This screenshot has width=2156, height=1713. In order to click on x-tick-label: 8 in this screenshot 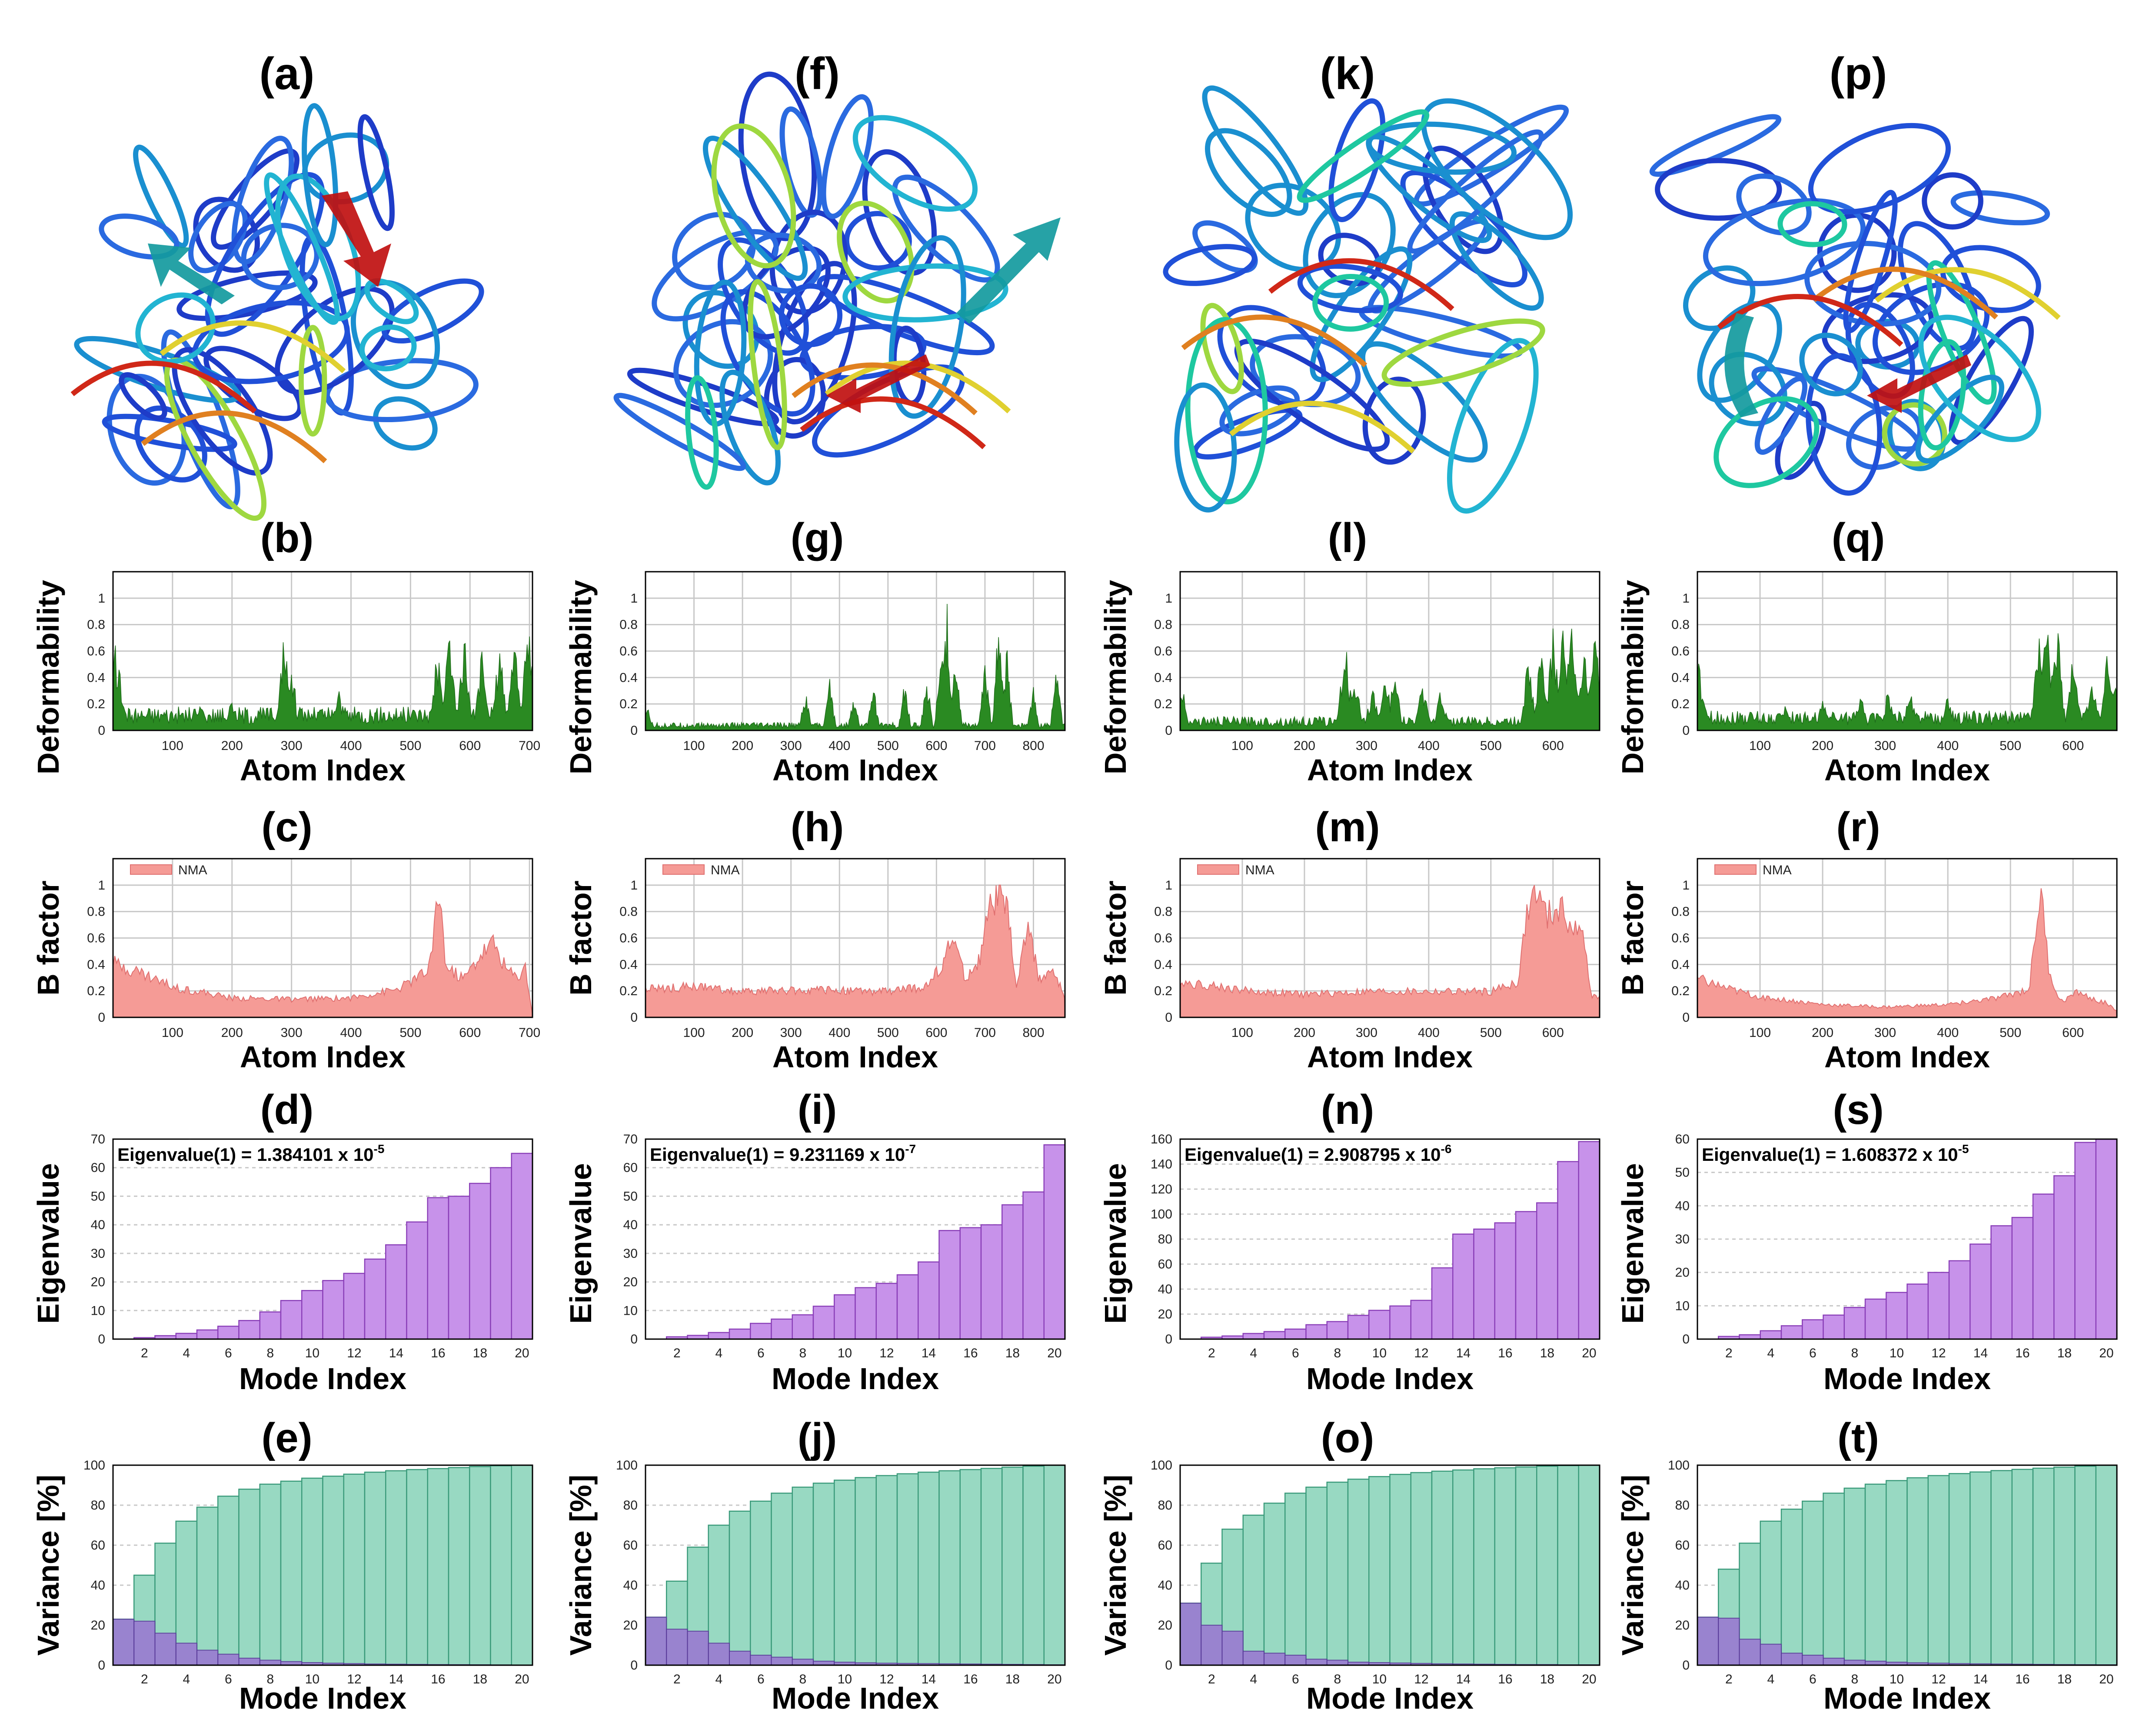, I will do `click(1338, 1679)`.